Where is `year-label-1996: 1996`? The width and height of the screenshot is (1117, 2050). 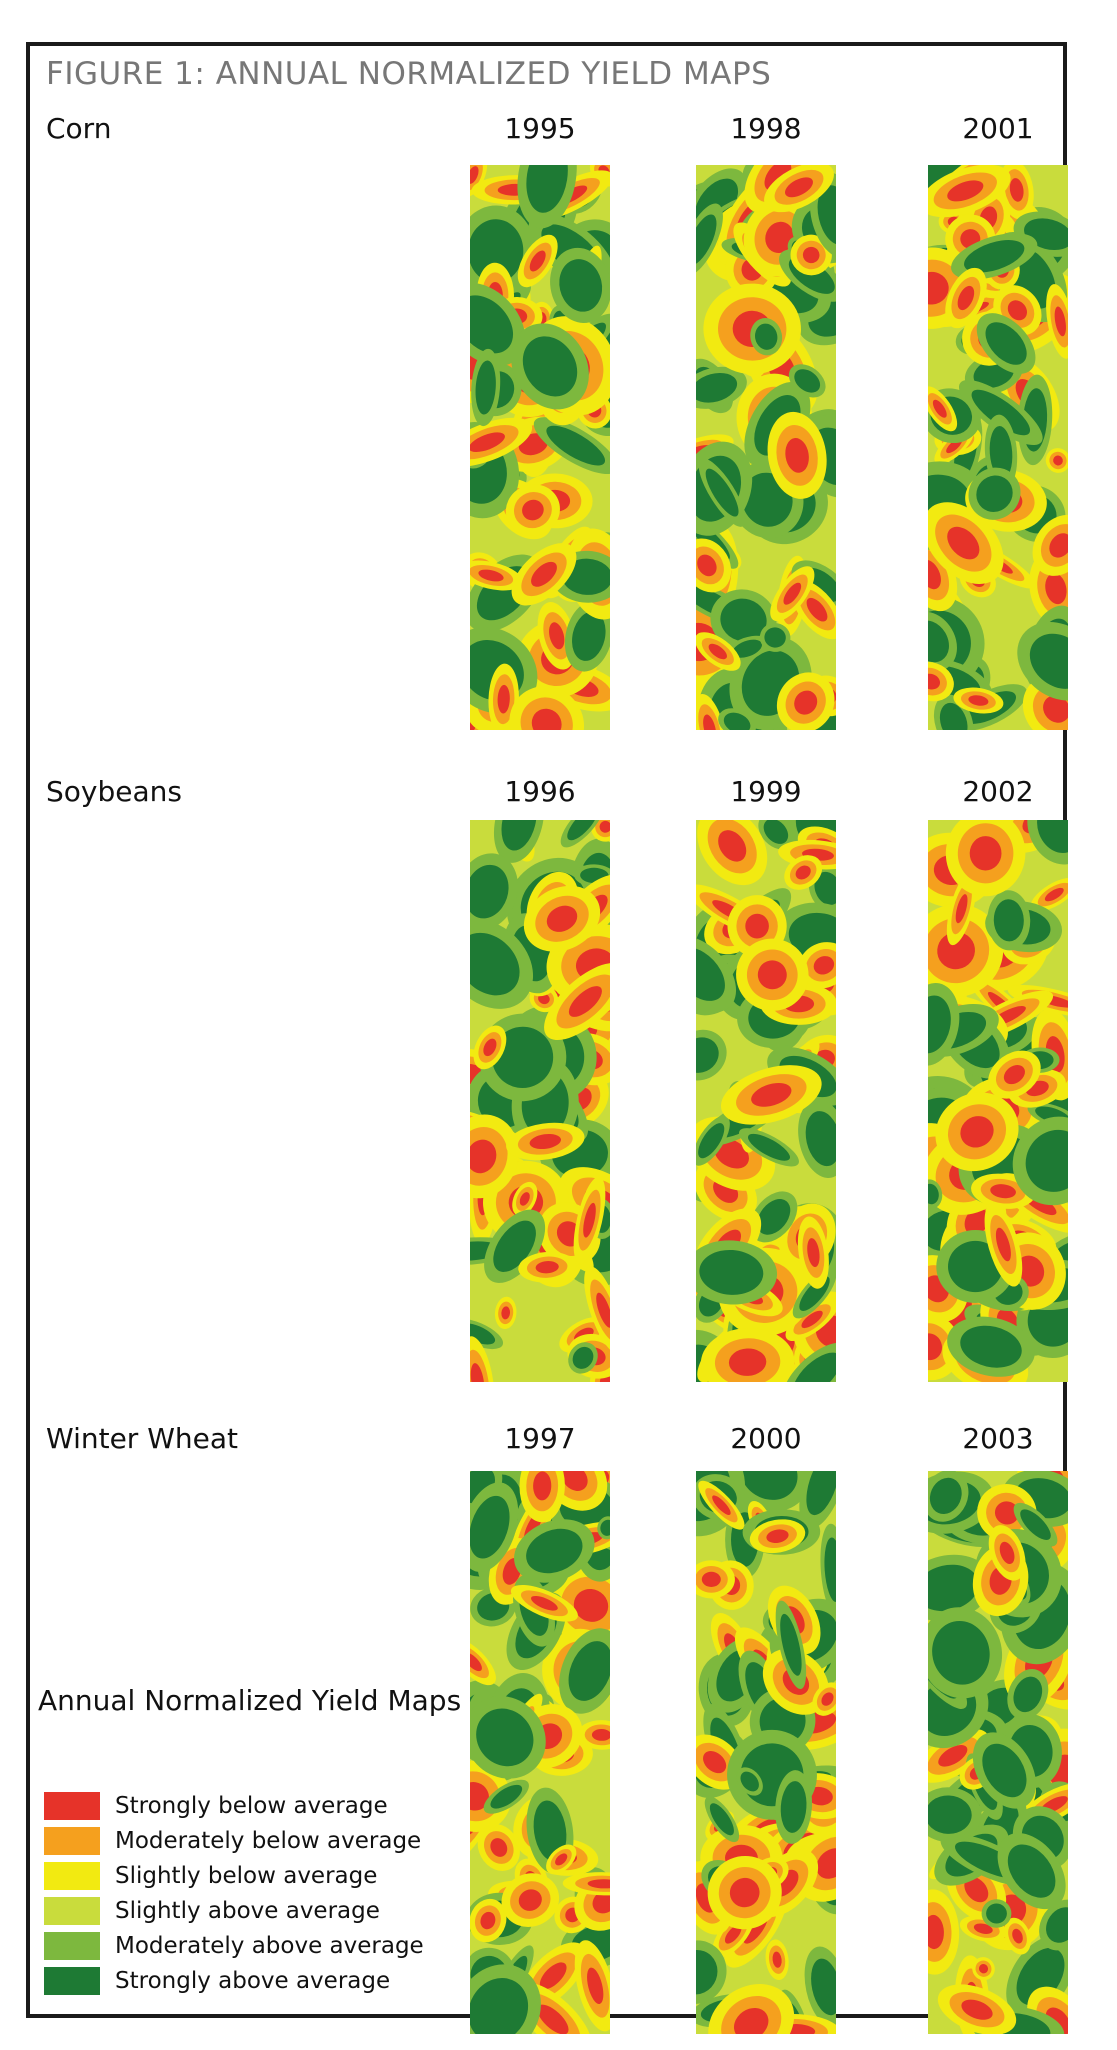
year-label-1996: 1996 is located at coordinates (540, 791).